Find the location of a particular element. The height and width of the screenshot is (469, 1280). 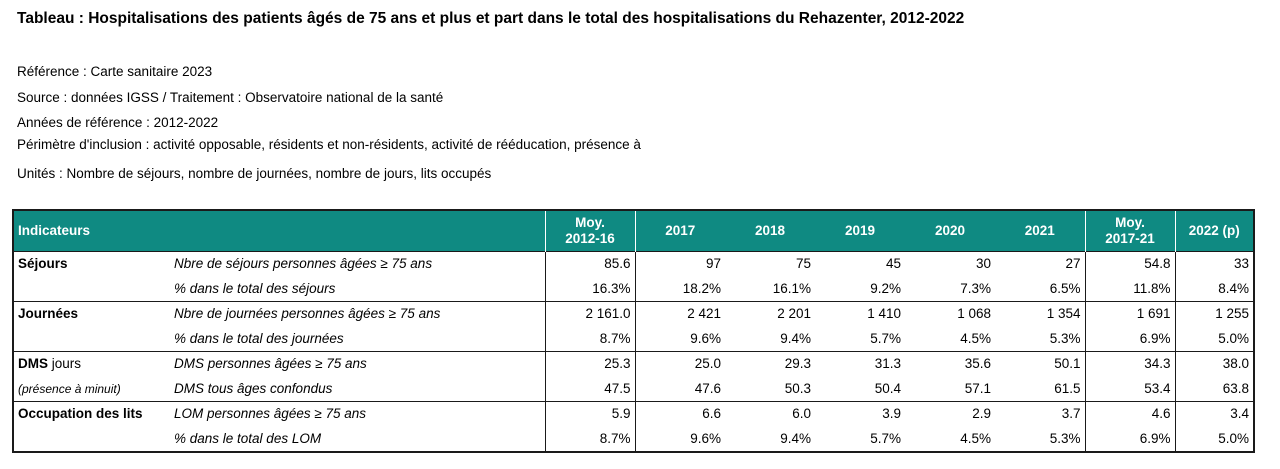

meta-reference: Référence : Carte sanitaire 2023 is located at coordinates (115, 71).